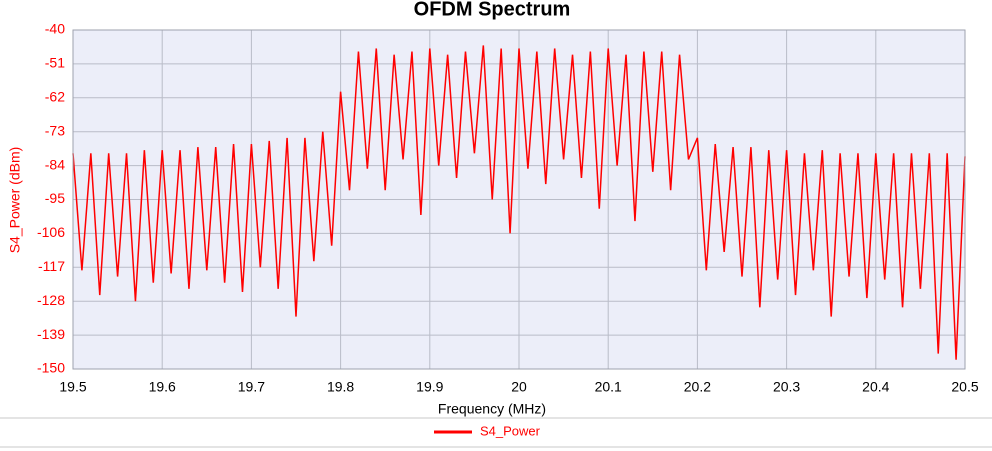 The width and height of the screenshot is (992, 451). What do you see at coordinates (492, 409) in the screenshot?
I see `x-axis-label: Frequency (MHz)` at bounding box center [492, 409].